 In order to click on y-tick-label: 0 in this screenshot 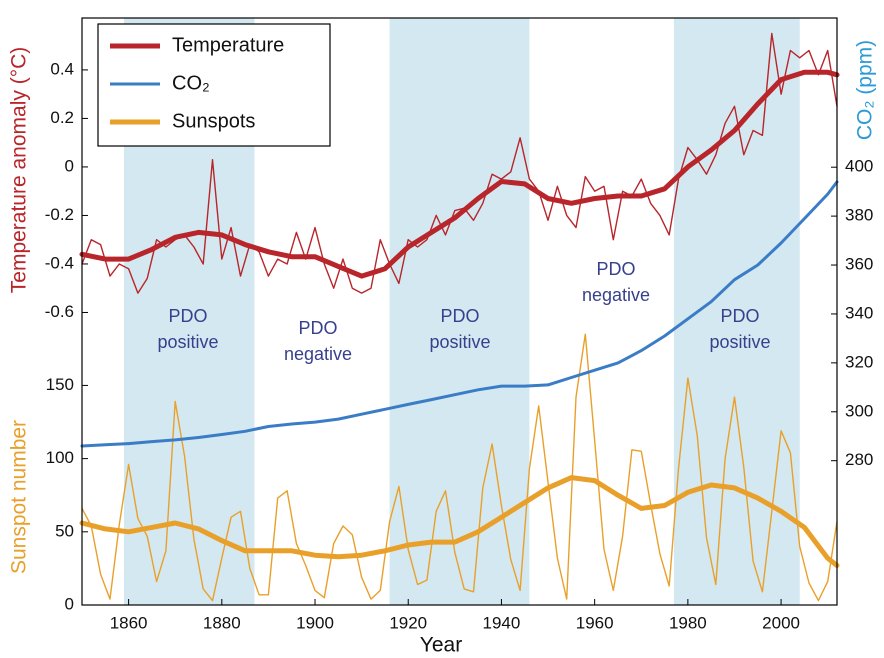, I will do `click(69, 165)`.